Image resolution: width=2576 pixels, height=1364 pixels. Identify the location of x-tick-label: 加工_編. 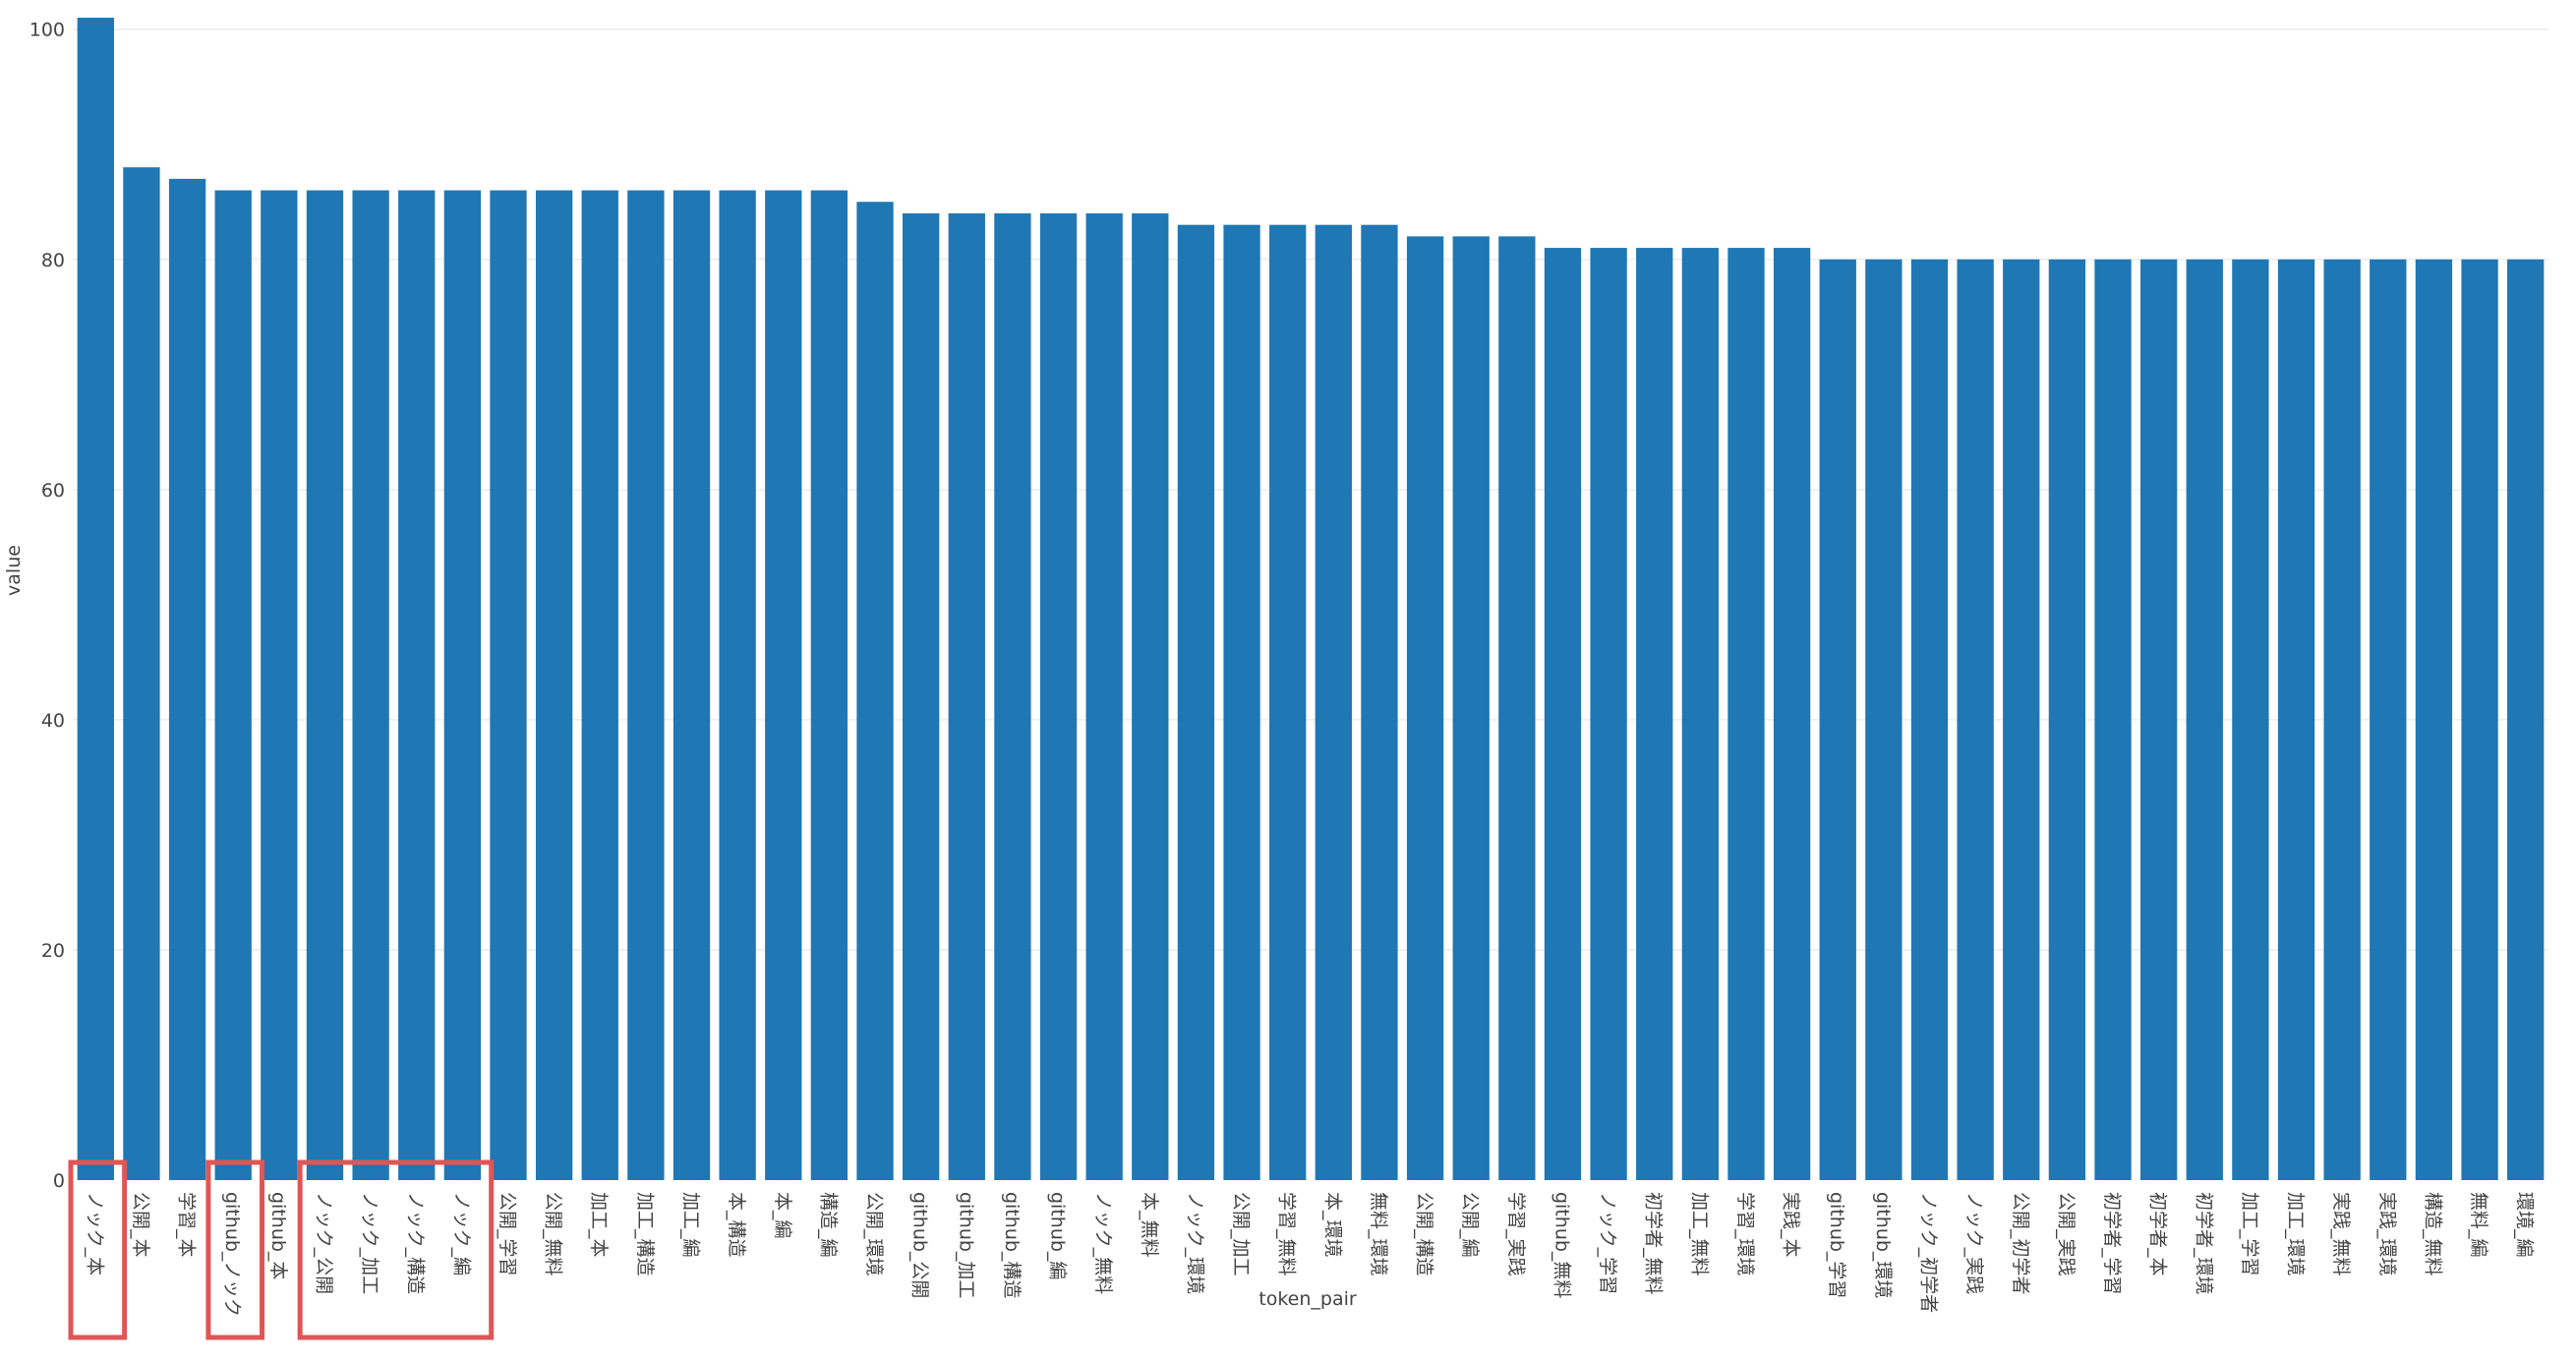
(691, 1225).